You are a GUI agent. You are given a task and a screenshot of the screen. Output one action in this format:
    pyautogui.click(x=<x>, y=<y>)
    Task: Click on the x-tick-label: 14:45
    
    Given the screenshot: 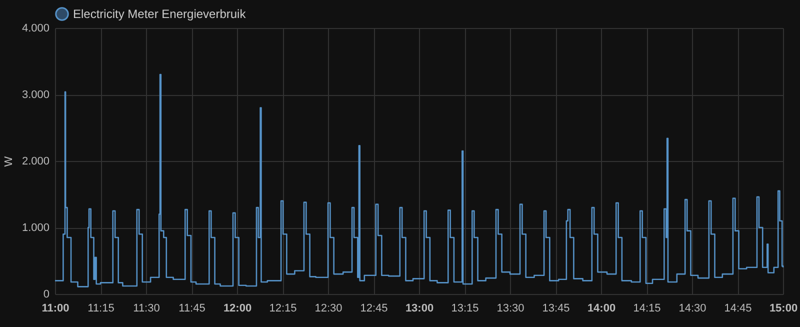 What is the action you would take?
    pyautogui.click(x=738, y=308)
    